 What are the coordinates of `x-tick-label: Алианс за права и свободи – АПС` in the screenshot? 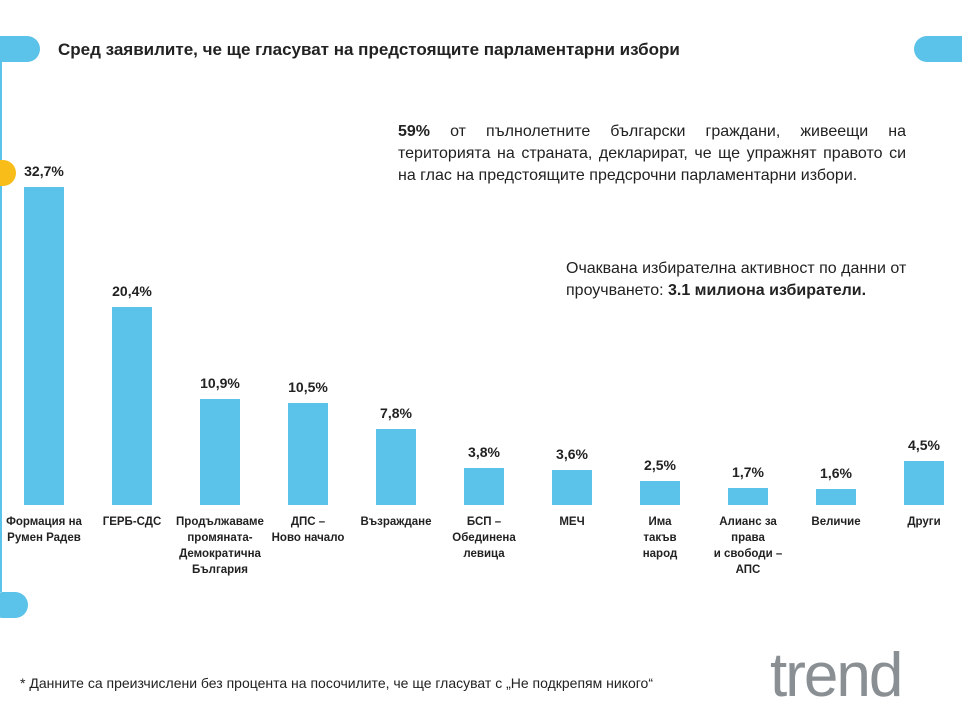 It's located at (748, 546).